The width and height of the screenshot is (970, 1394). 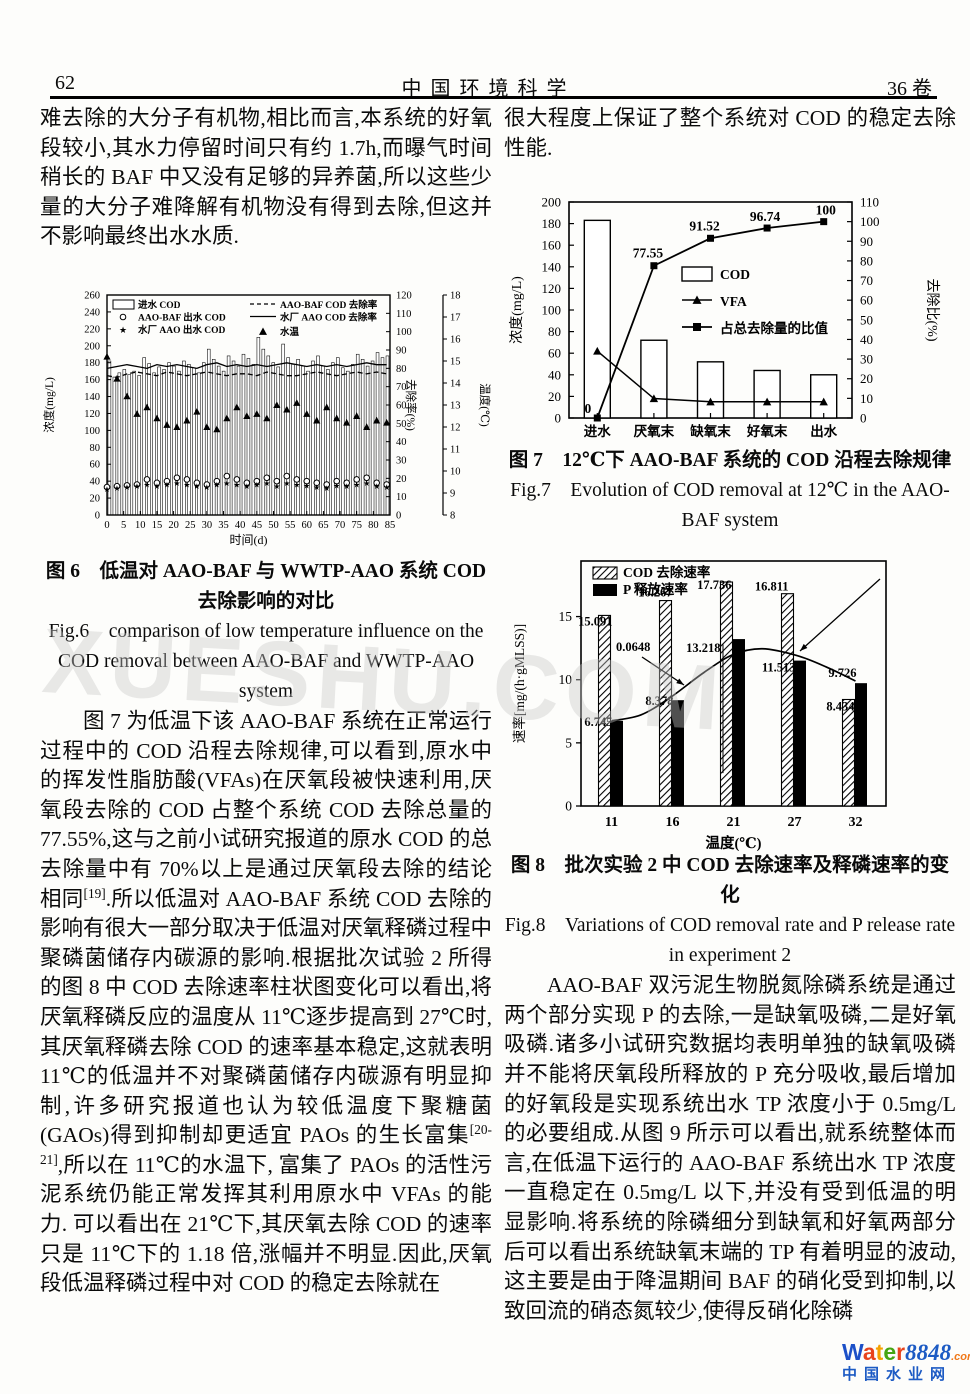 I want to click on citation-20-21: [20-21], so click(x=266, y=1144).